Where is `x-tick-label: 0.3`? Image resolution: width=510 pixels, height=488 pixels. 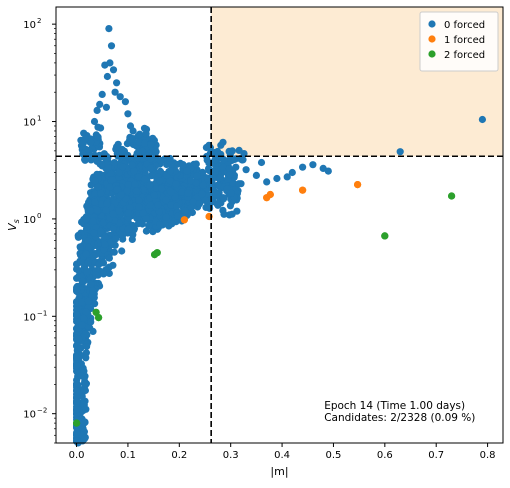 x-tick-label: 0.3 is located at coordinates (231, 455).